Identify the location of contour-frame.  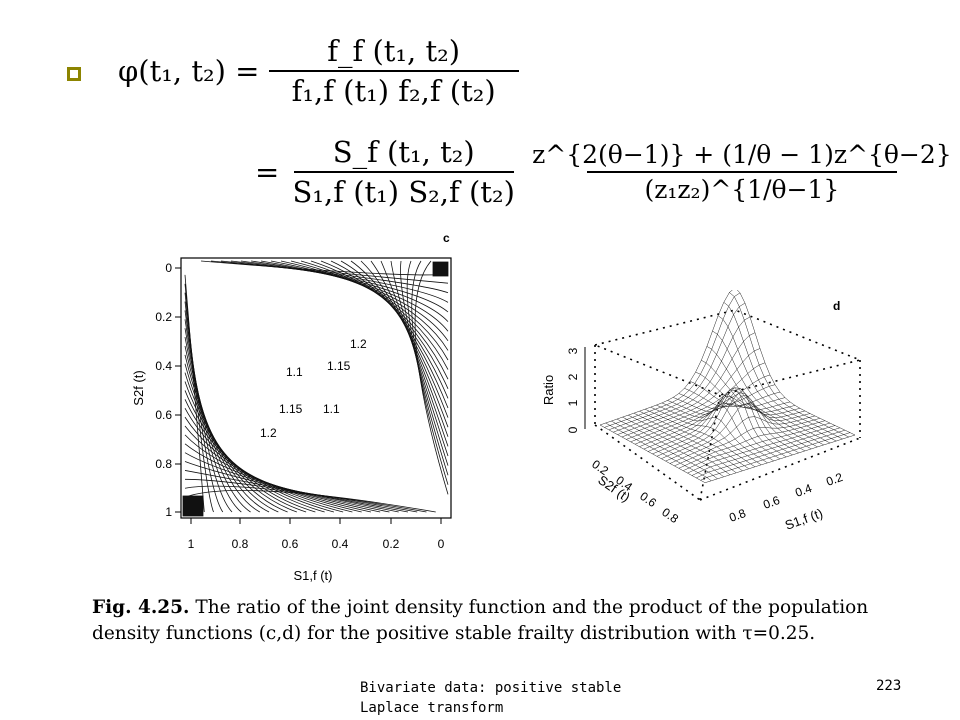
(316, 388).